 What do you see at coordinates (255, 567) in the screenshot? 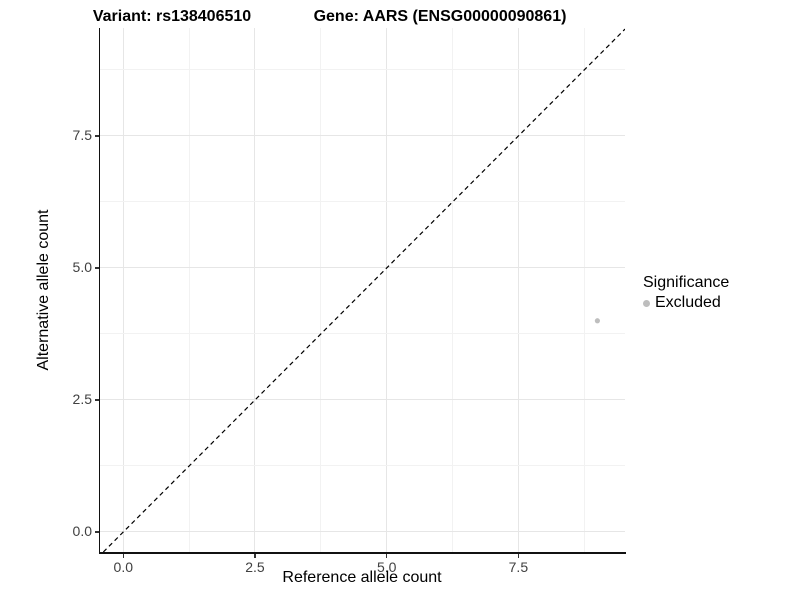
I see `x-tick-label: 2.5` at bounding box center [255, 567].